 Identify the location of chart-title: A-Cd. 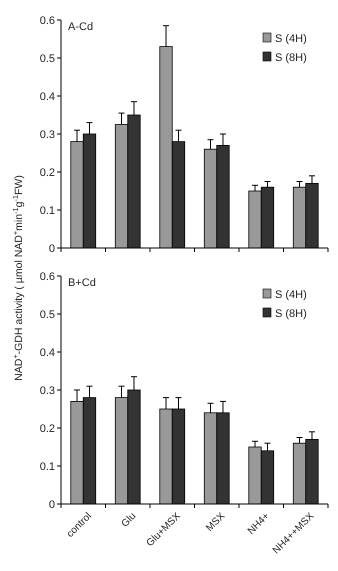
(81, 27).